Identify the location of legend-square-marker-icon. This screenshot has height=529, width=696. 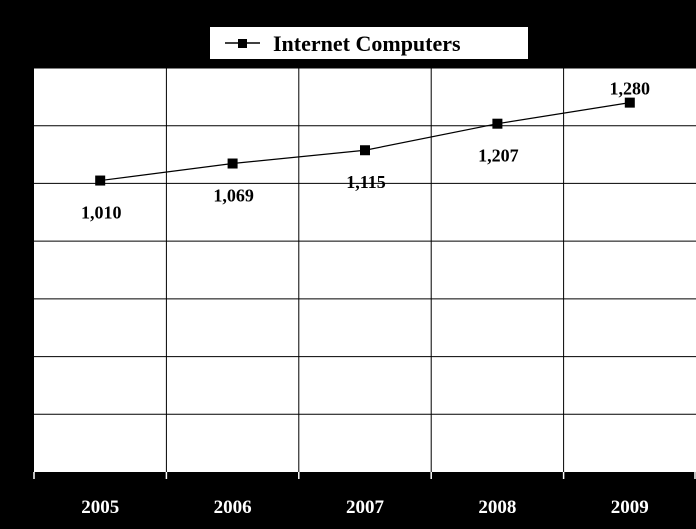
(242, 43).